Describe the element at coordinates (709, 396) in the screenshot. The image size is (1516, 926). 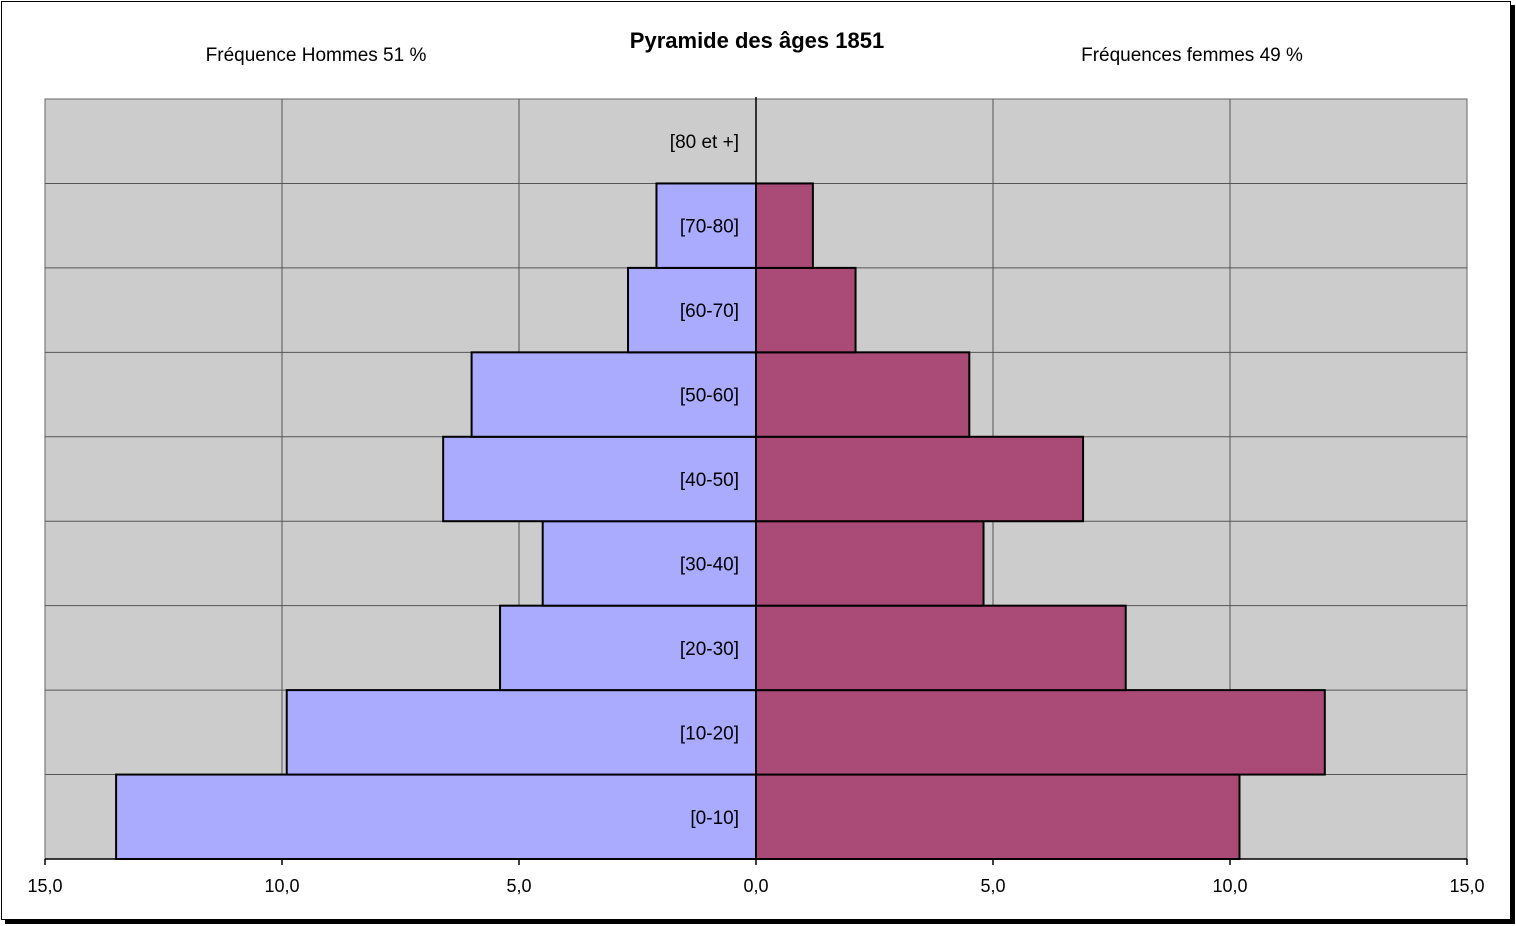
I see `category-label: [50-60]` at that location.